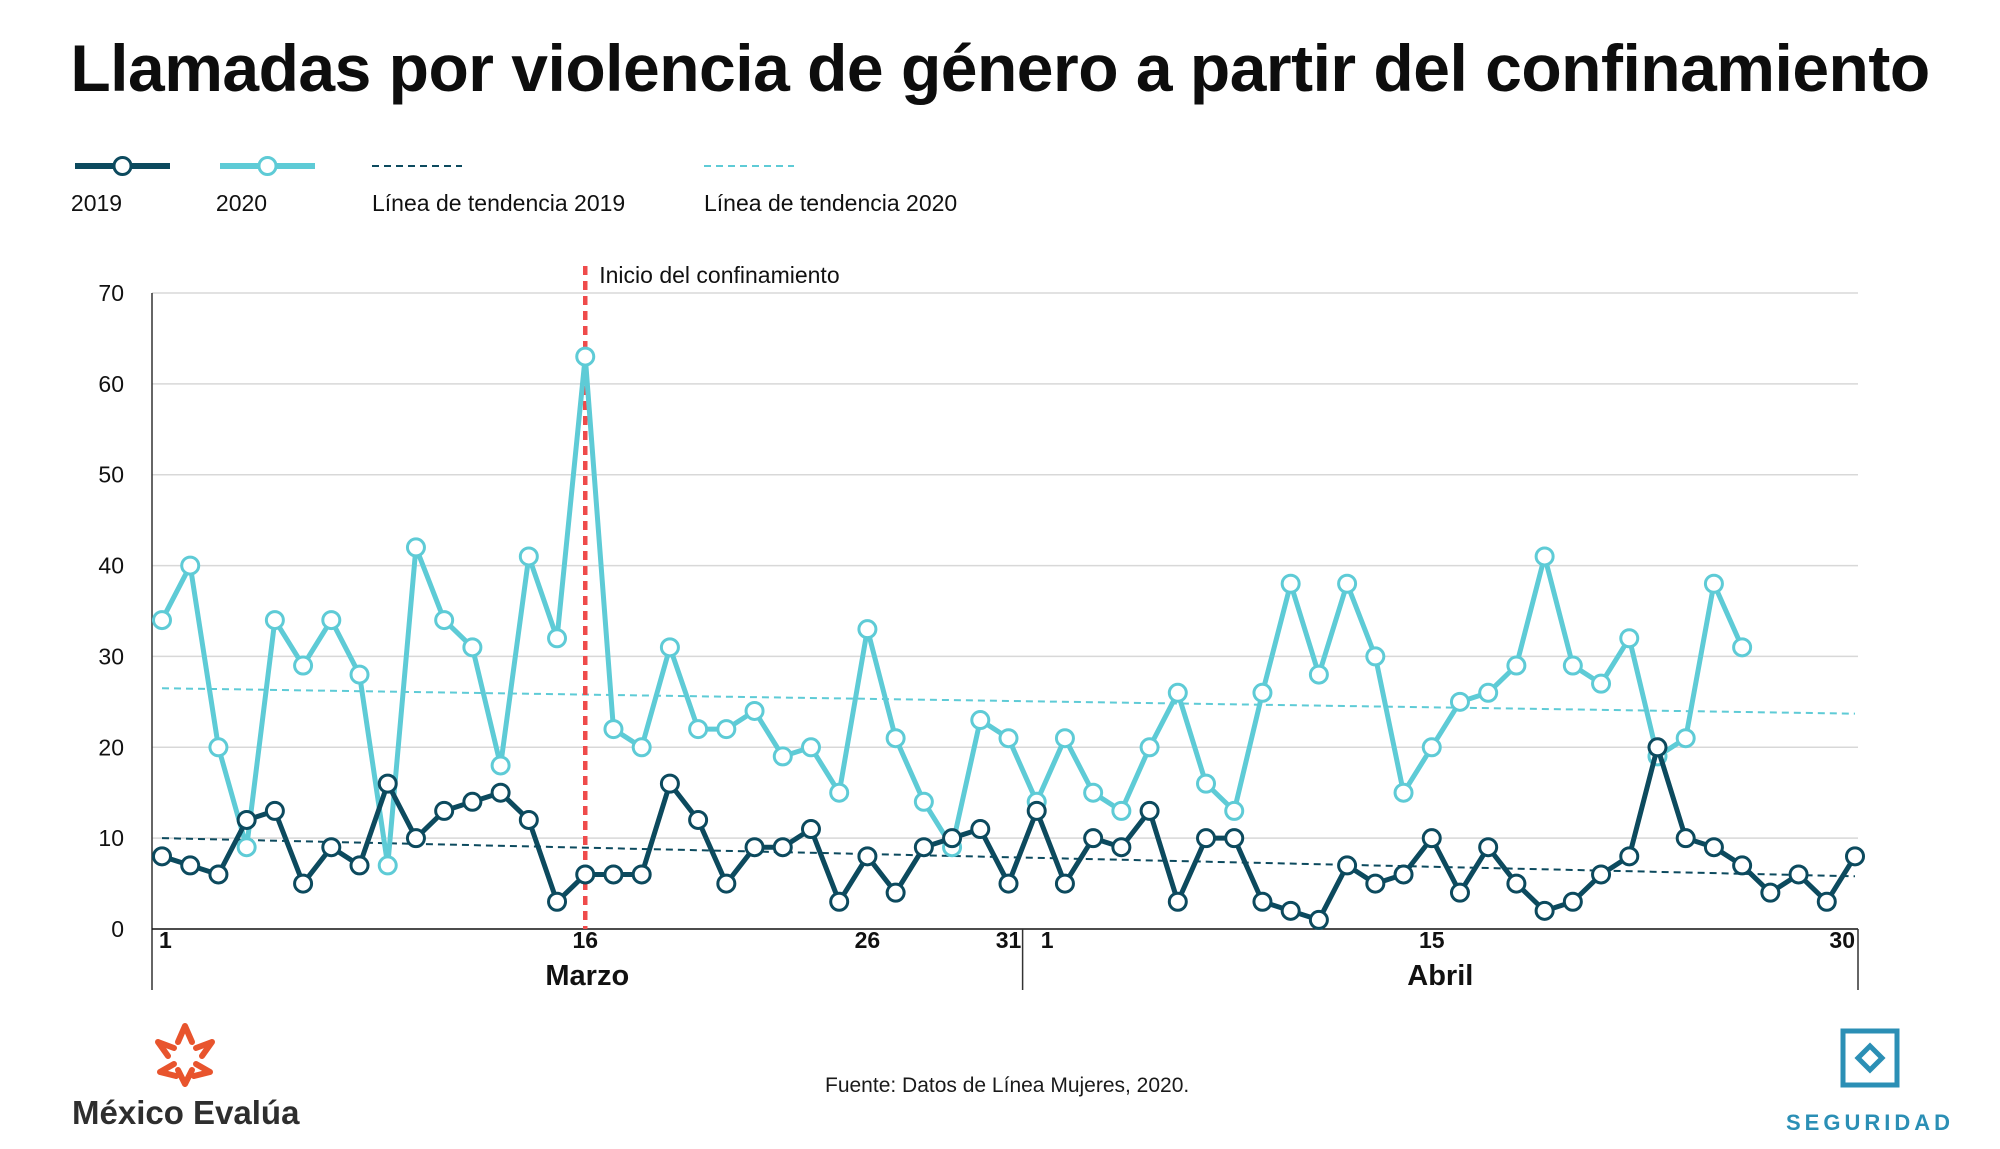 This screenshot has width=2000, height=1149. Describe the element at coordinates (1440, 976) in the screenshot. I see `month-label-abril: Abril` at that location.